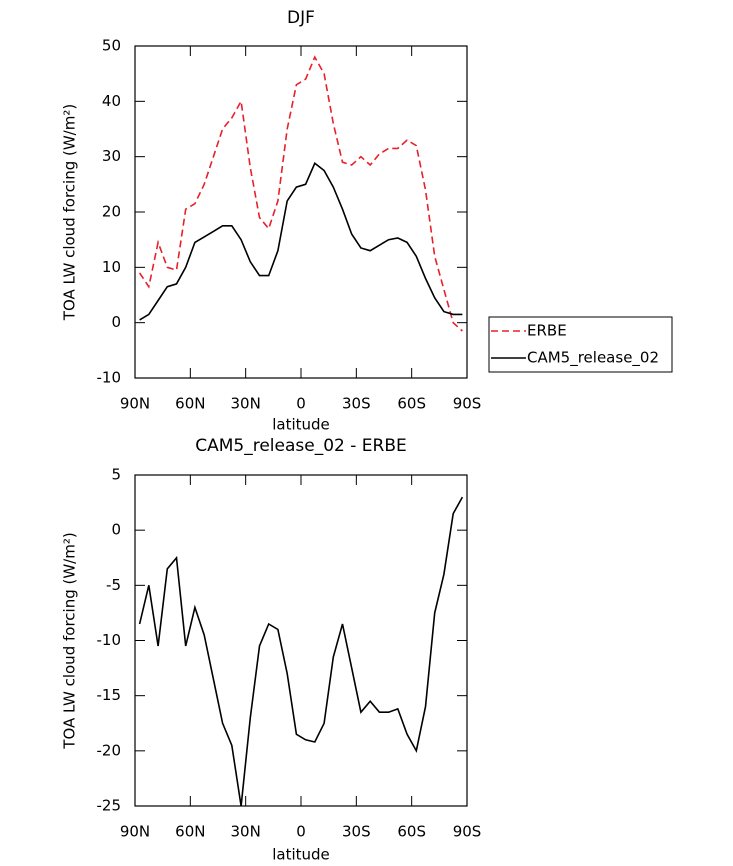 This screenshot has height=866, width=733. Describe the element at coordinates (547, 331) in the screenshot. I see `legend-label: ERBE` at that location.